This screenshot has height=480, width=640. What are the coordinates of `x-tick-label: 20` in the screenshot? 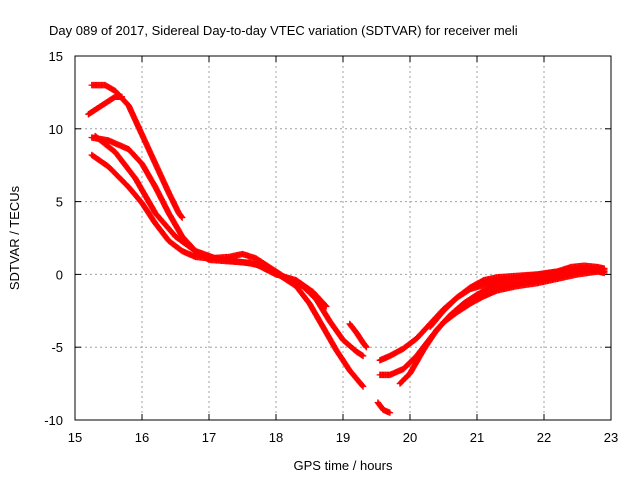 It's located at (410, 437).